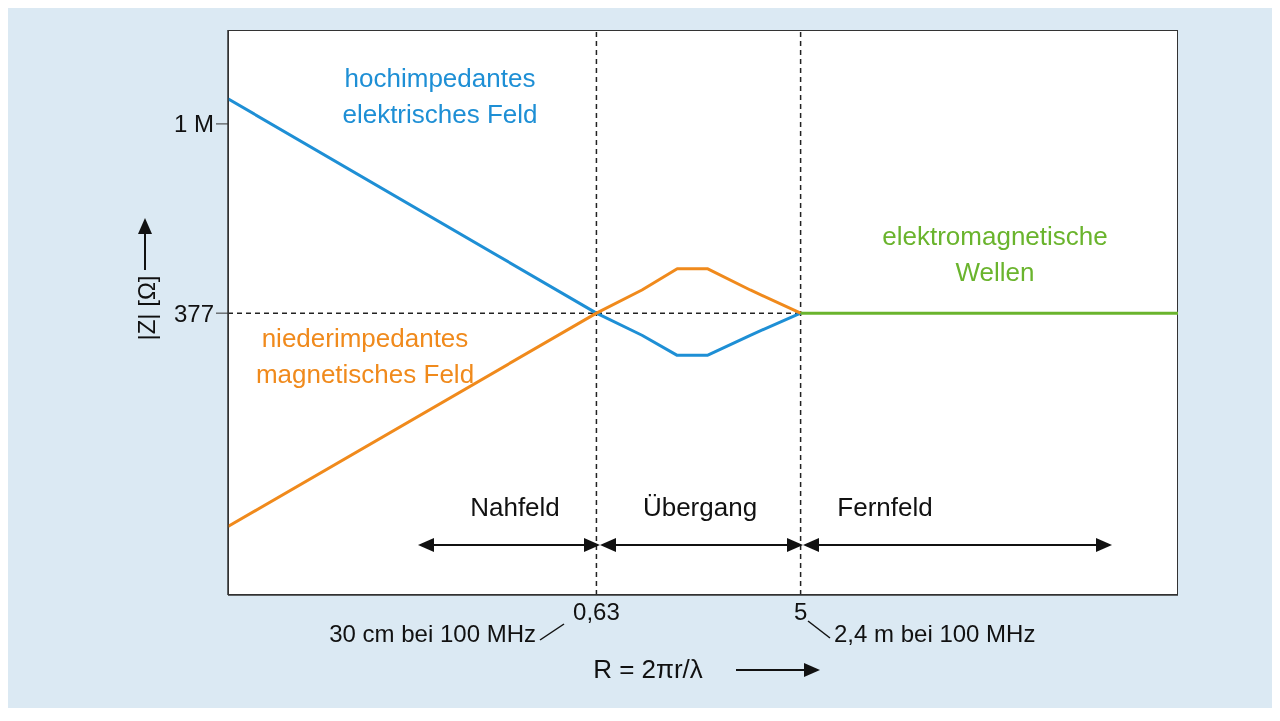 This screenshot has height=721, width=1280. What do you see at coordinates (995, 254) in the screenshot?
I see `series-label: elektromagnetische Wellen` at bounding box center [995, 254].